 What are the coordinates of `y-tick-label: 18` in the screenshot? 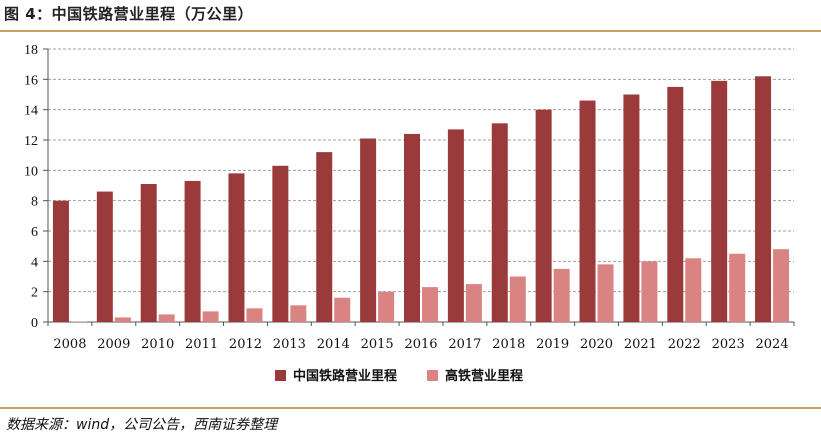 It's located at (31, 50).